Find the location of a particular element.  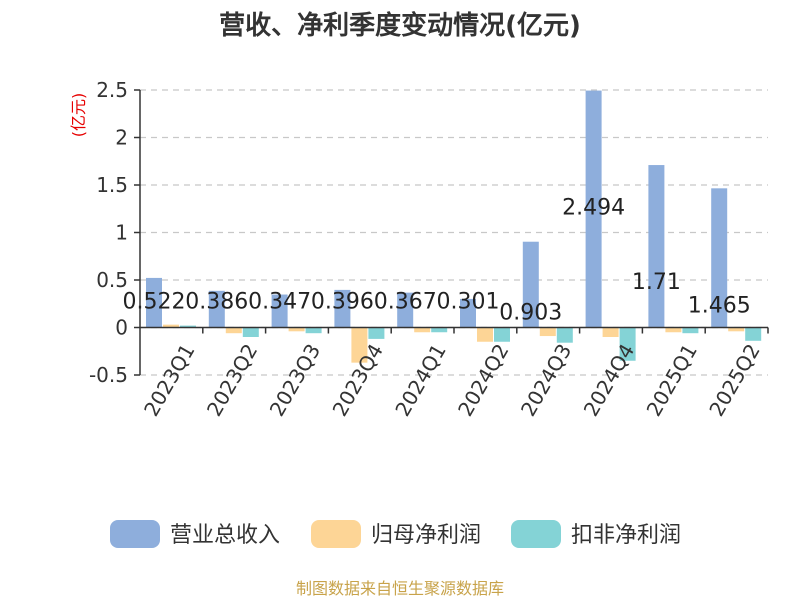

chart-title: 营收、净利季度变动情况(亿元) is located at coordinates (400, 25).